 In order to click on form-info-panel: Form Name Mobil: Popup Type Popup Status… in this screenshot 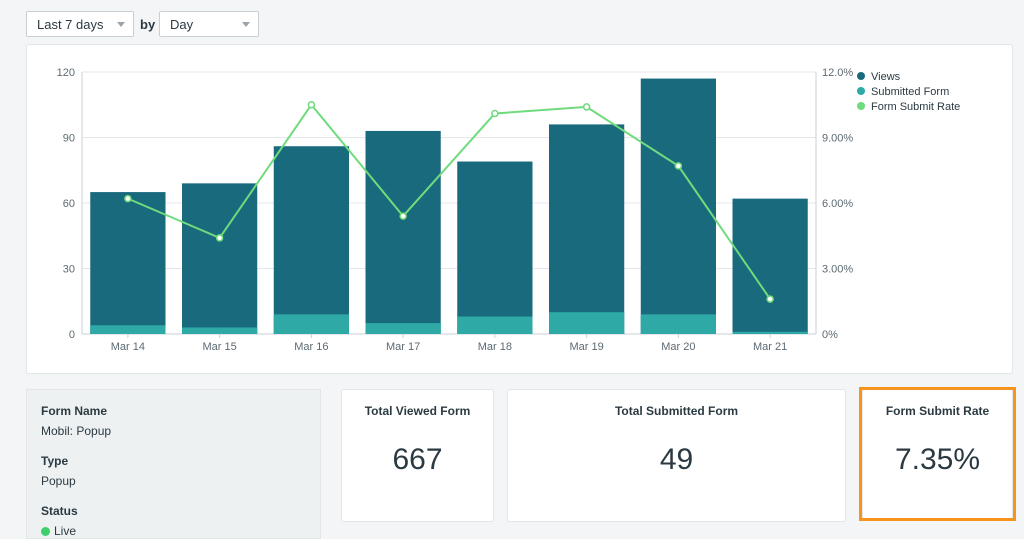, I will do `click(173, 464)`.